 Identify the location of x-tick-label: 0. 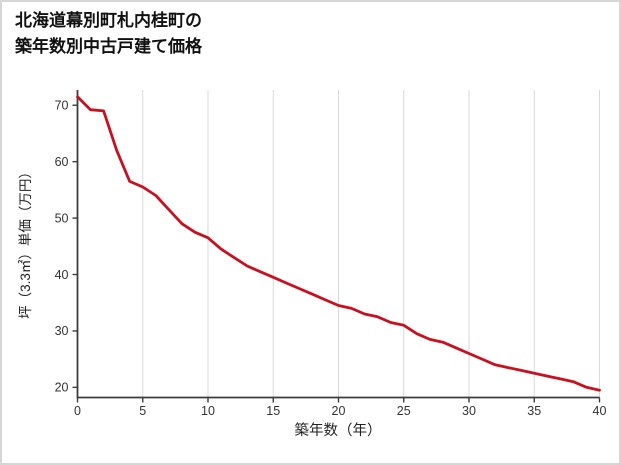
(77, 411).